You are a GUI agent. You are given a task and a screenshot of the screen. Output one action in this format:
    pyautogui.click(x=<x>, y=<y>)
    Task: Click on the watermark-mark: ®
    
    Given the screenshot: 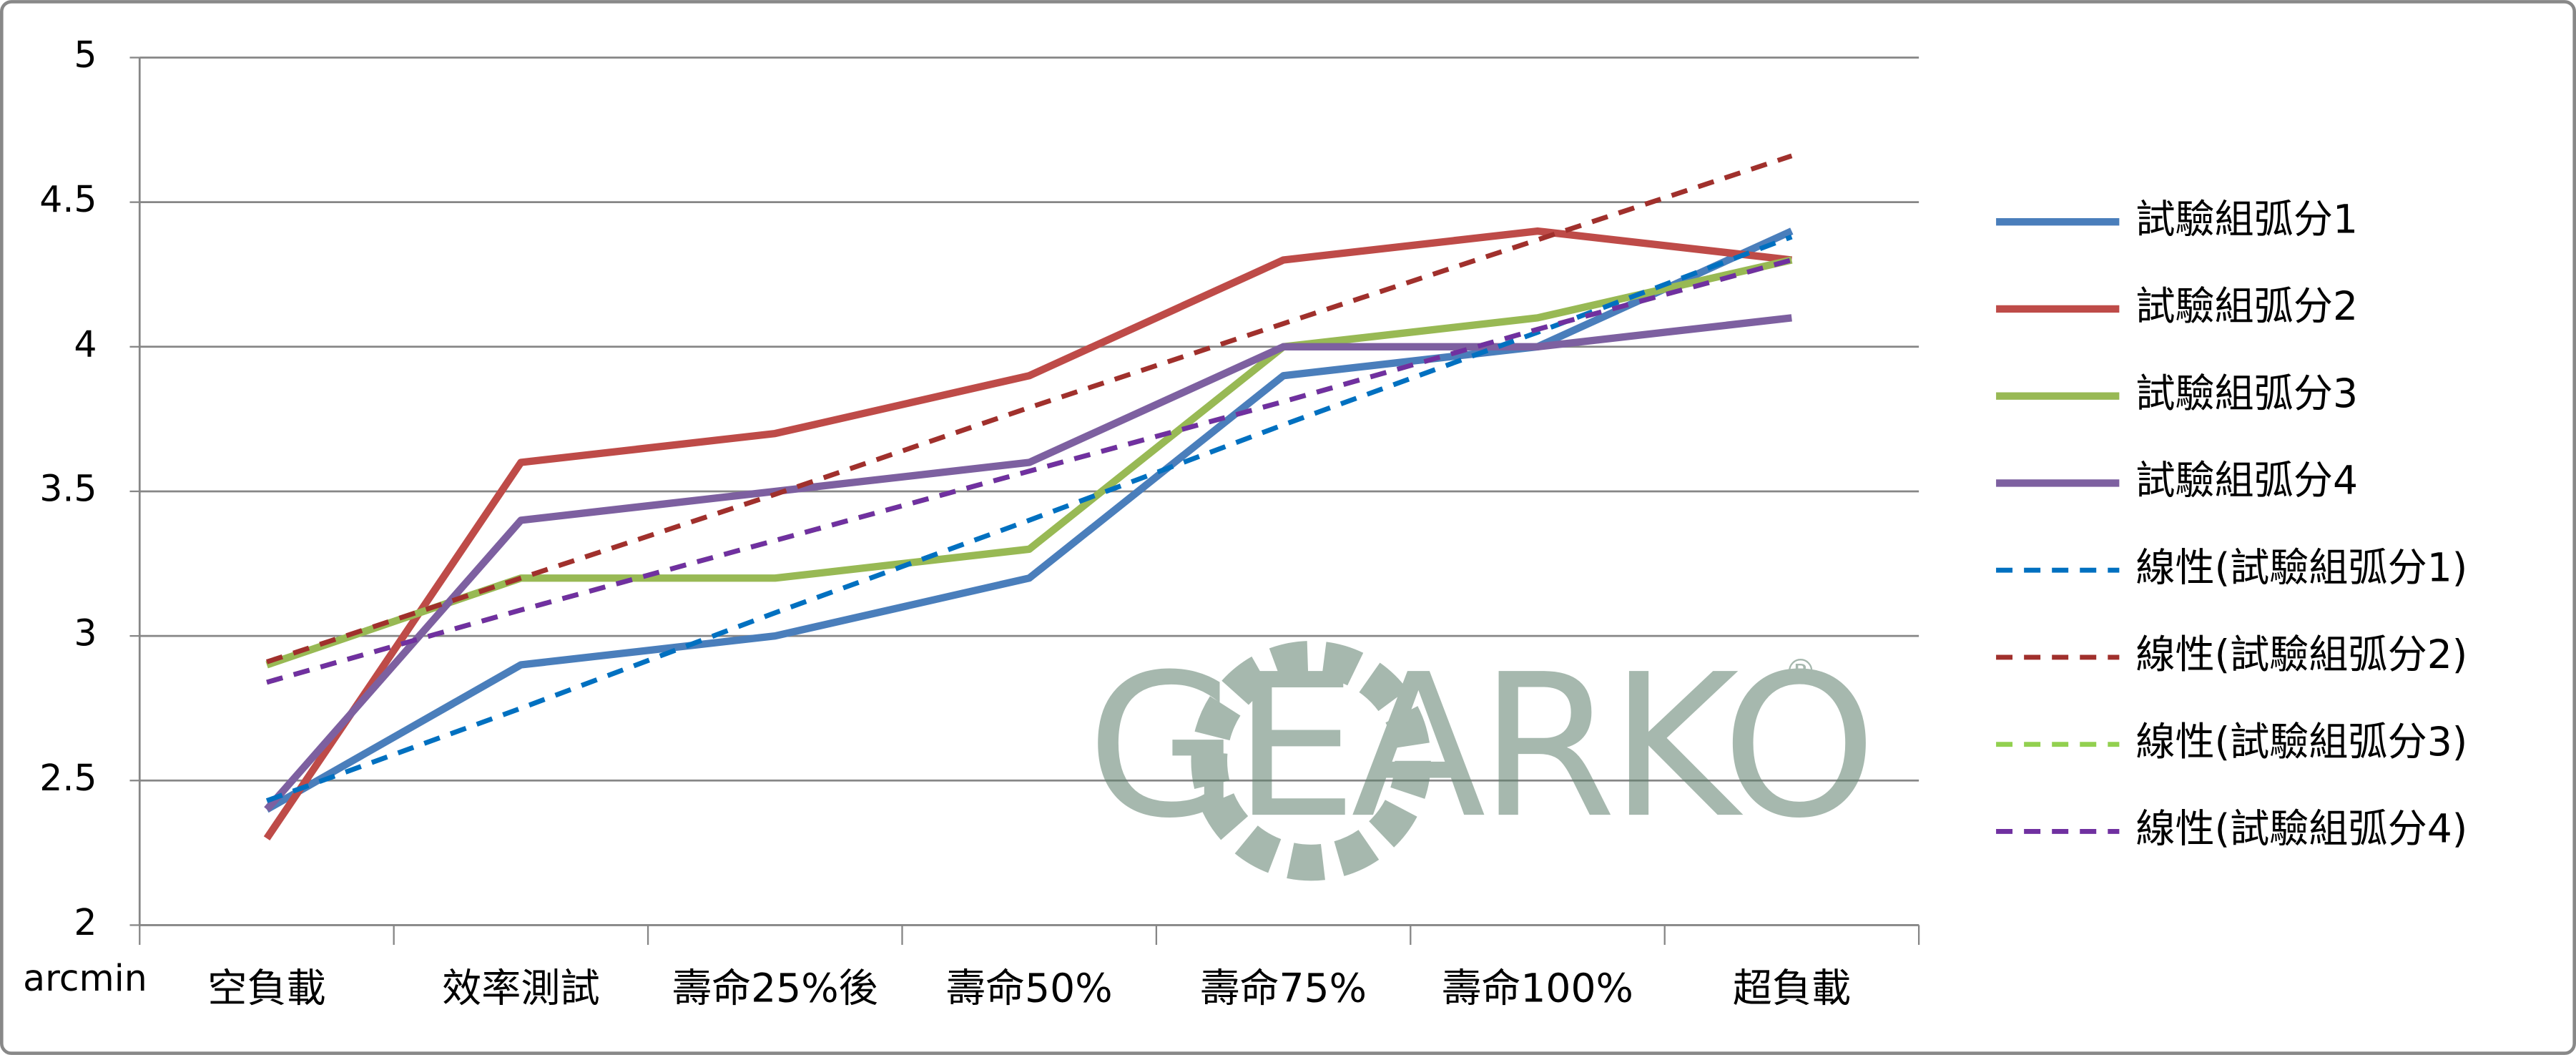 What is the action you would take?
    pyautogui.click(x=1800, y=671)
    